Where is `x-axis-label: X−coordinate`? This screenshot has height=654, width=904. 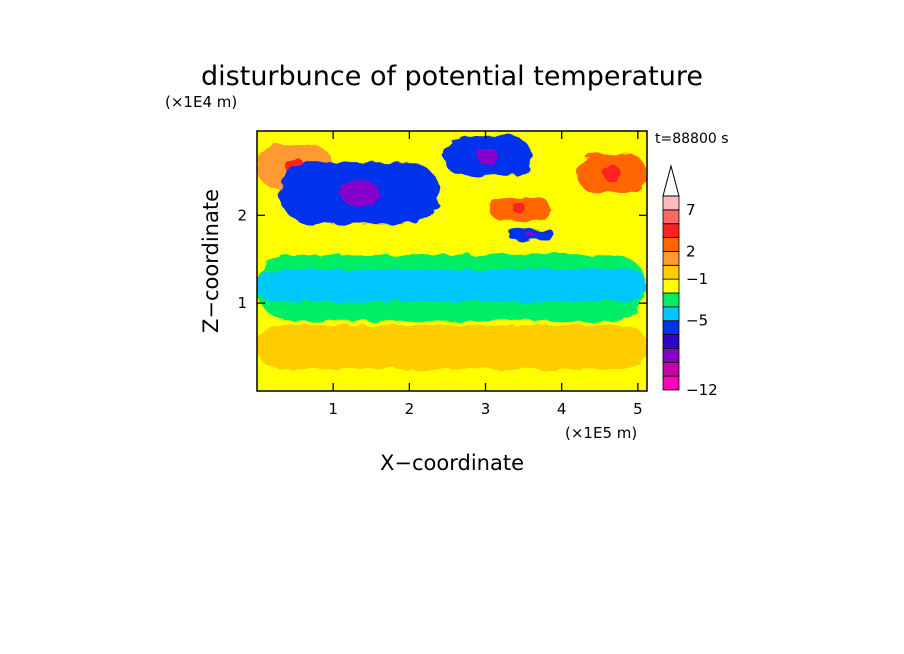 x-axis-label: X−coordinate is located at coordinates (452, 463).